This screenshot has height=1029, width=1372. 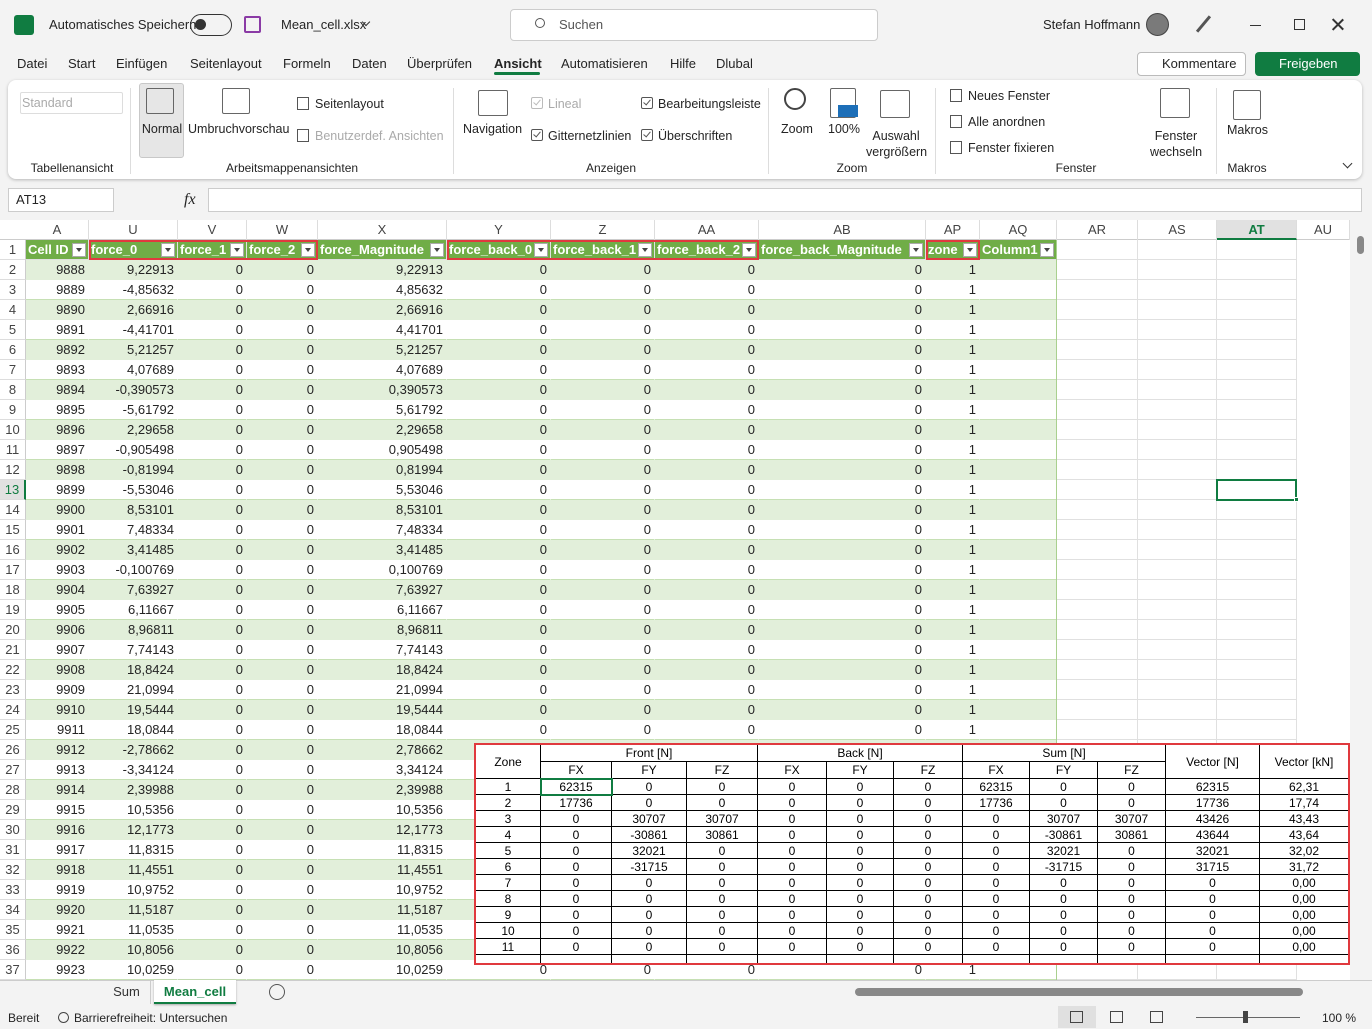 I want to click on cell: 9920, so click(x=57, y=910).